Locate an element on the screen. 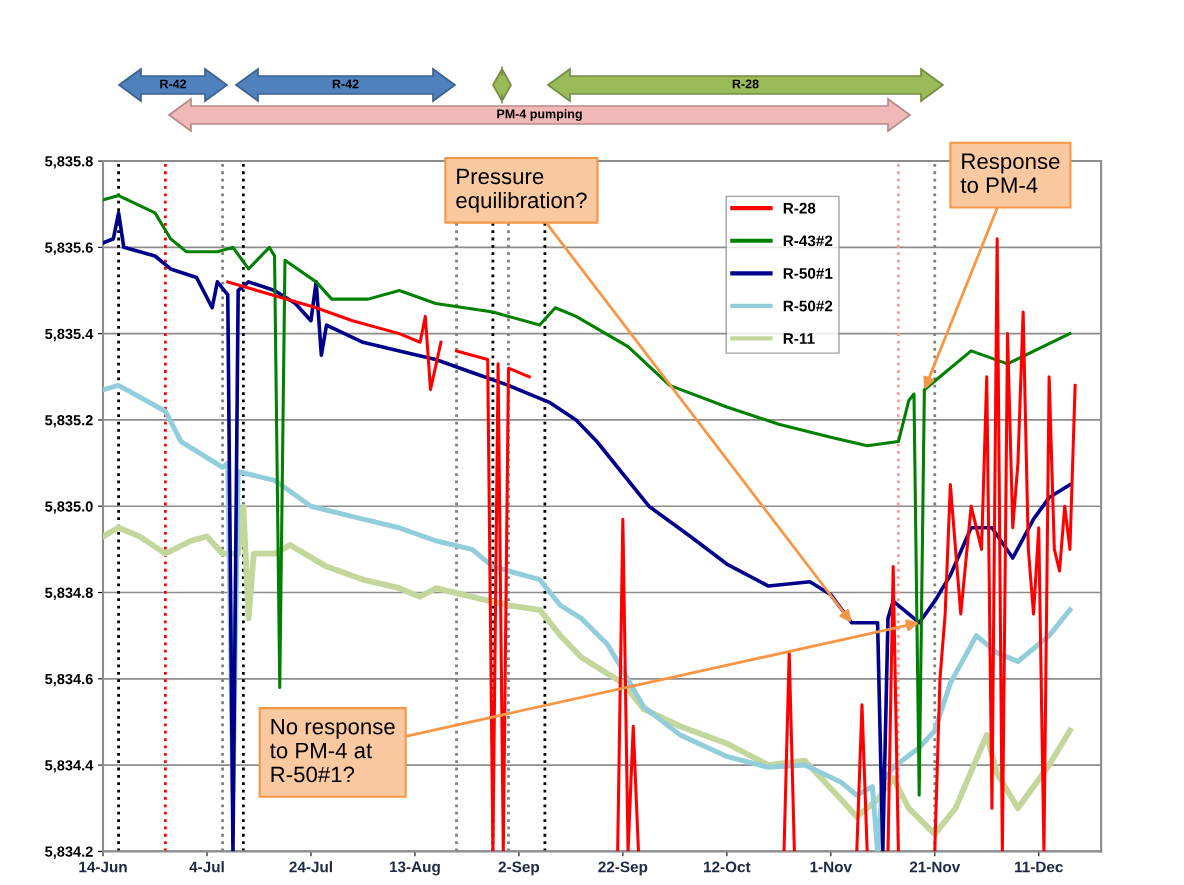 Image resolution: width=1184 pixels, height=885 pixels. x-tick-label: 22-Sep is located at coordinates (623, 868).